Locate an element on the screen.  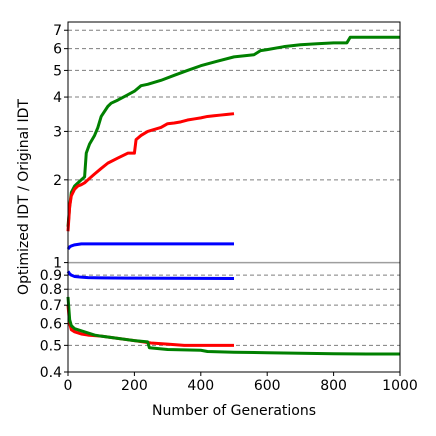
y-tick-label-8: 3 is located at coordinates (57, 132).